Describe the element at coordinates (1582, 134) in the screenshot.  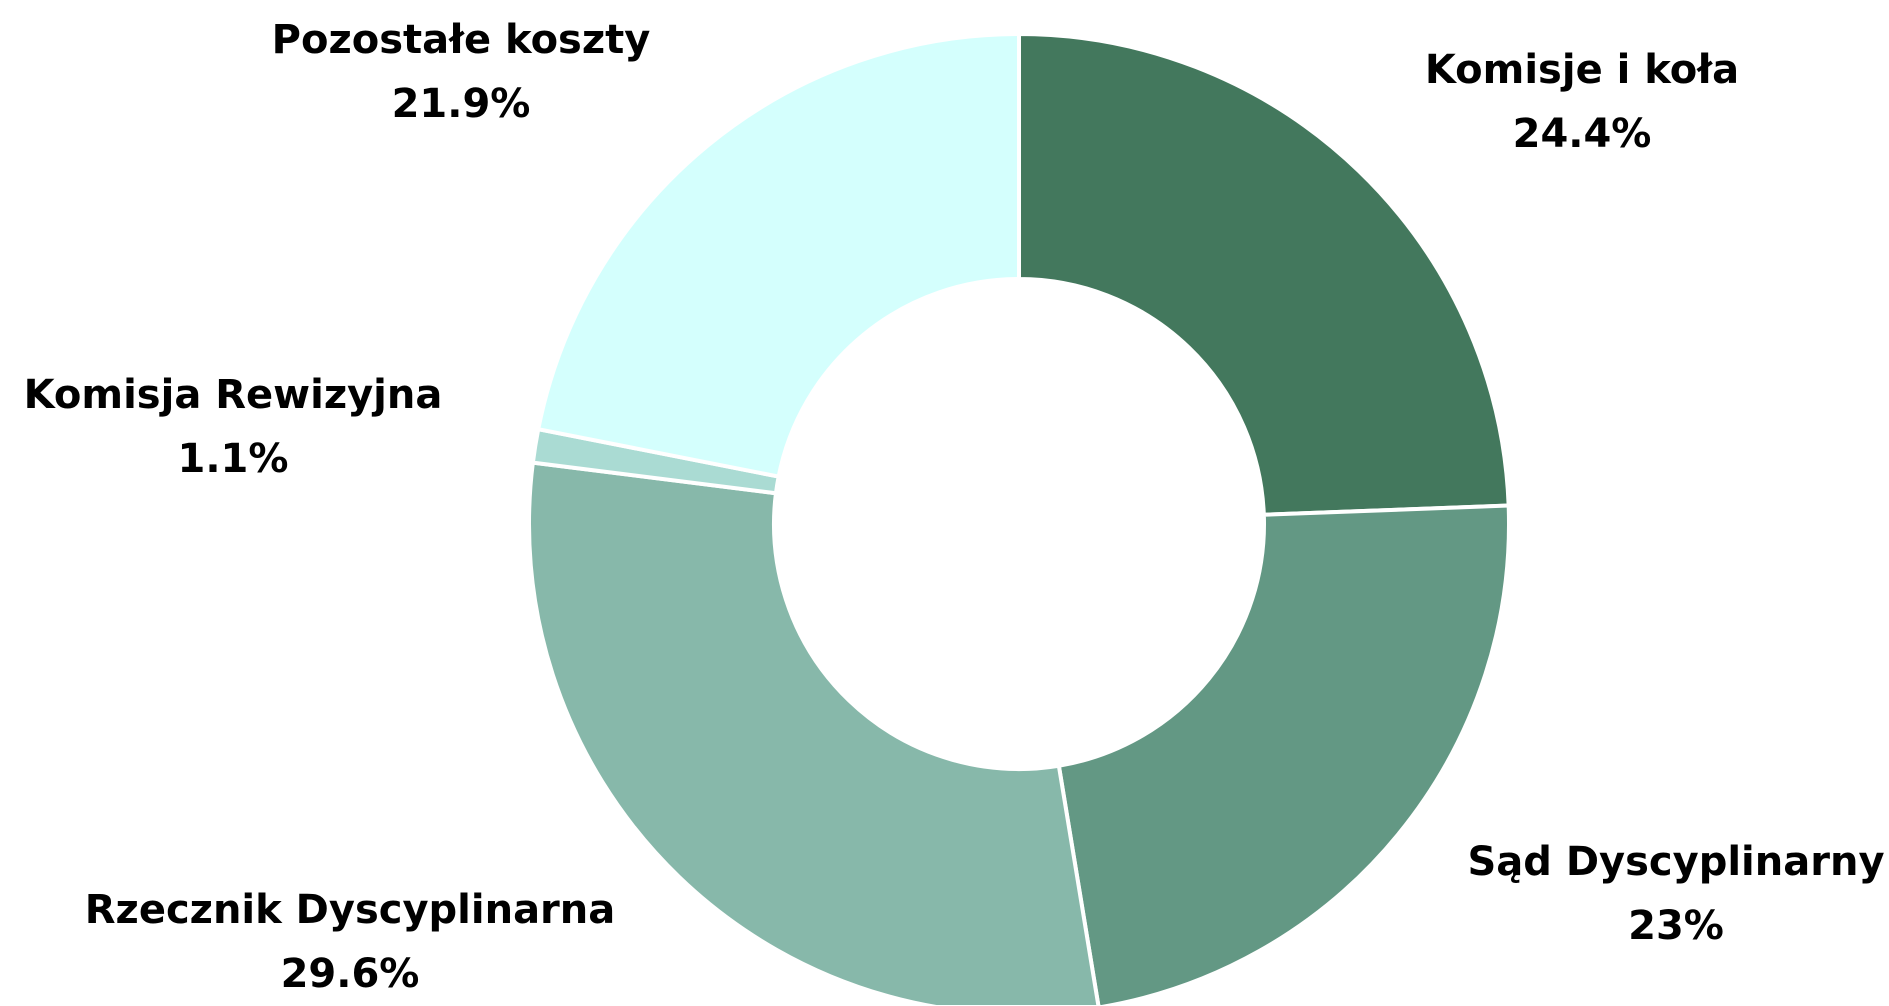
I see `slice-value-text: 24.4%` at that location.